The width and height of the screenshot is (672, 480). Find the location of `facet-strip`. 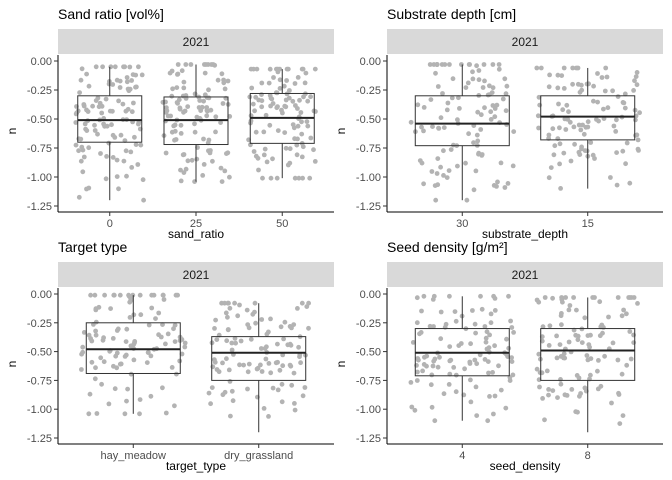

facet-strip is located at coordinates (525, 274).